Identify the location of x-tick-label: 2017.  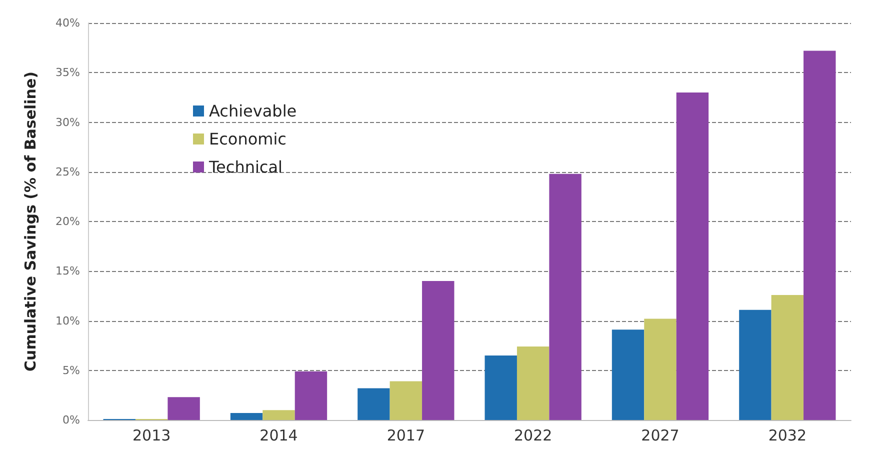
(406, 435).